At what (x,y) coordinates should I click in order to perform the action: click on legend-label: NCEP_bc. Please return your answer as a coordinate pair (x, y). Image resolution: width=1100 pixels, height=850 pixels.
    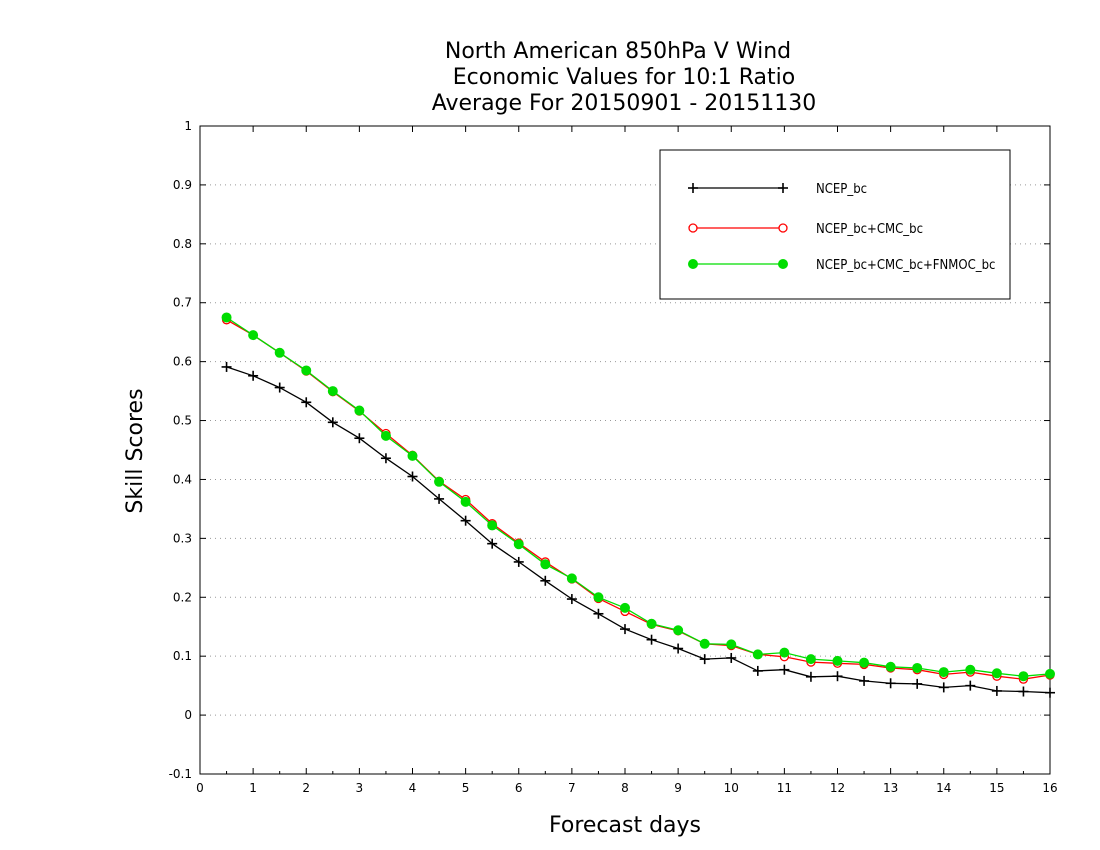
    Looking at the image, I should click on (841, 189).